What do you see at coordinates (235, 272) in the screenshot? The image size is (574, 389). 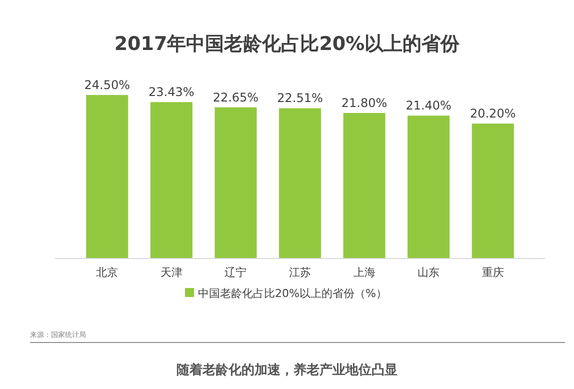 I see `x-tick-label: 辽宁` at bounding box center [235, 272].